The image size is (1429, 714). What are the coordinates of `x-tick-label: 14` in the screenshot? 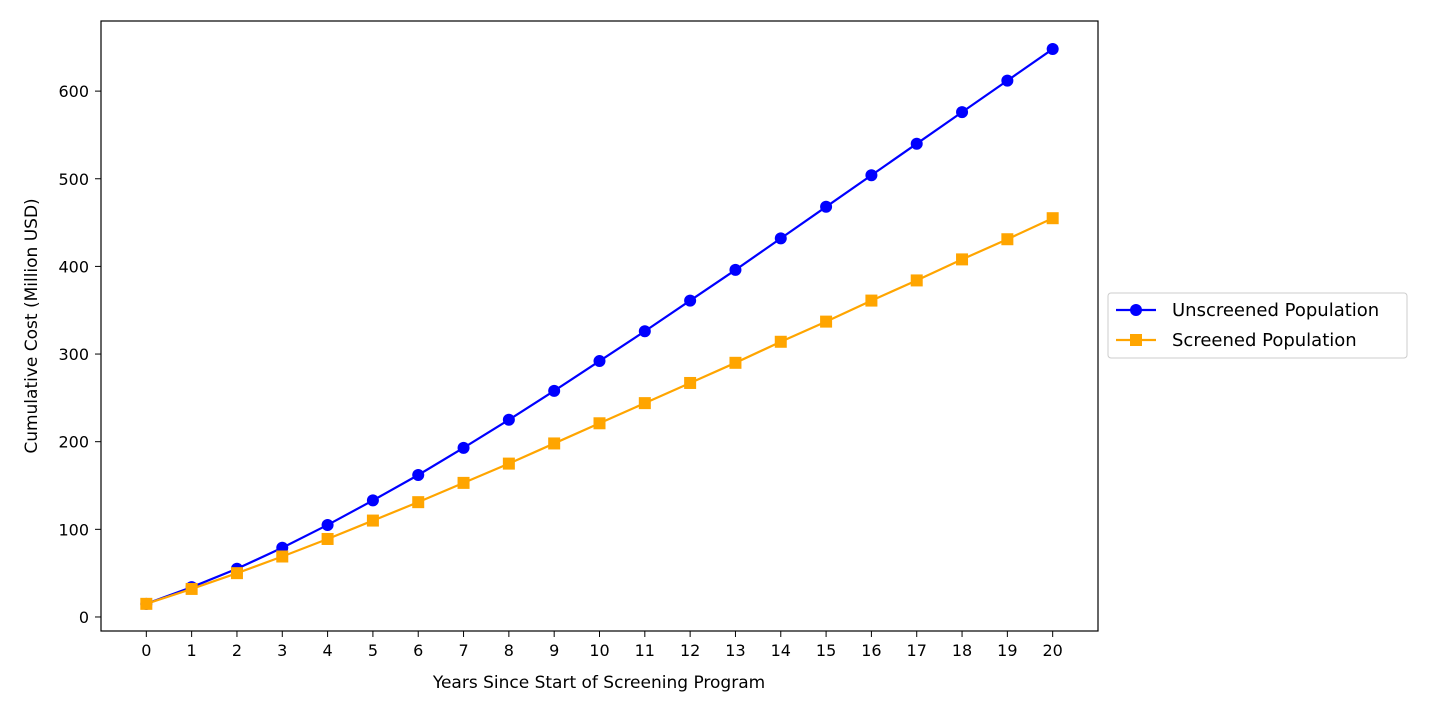 It's located at (781, 650).